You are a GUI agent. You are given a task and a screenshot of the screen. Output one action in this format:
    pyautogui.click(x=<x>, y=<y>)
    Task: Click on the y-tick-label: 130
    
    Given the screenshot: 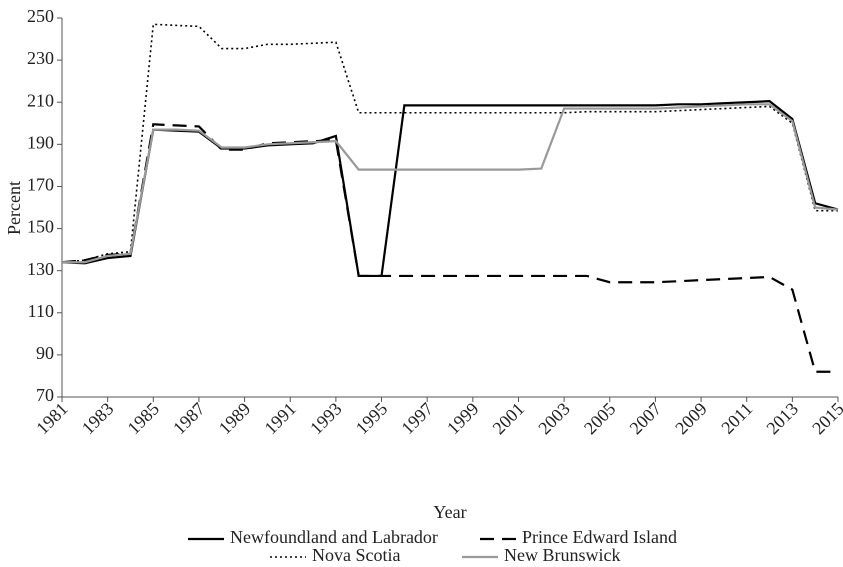 What is the action you would take?
    pyautogui.click(x=40, y=269)
    